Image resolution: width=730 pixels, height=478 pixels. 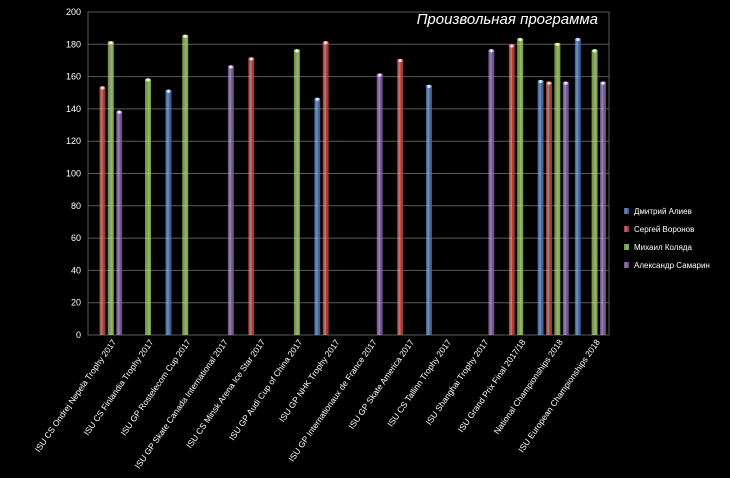 What do you see at coordinates (664, 229) in the screenshot?
I see `legend-label: Сергей Воронов` at bounding box center [664, 229].